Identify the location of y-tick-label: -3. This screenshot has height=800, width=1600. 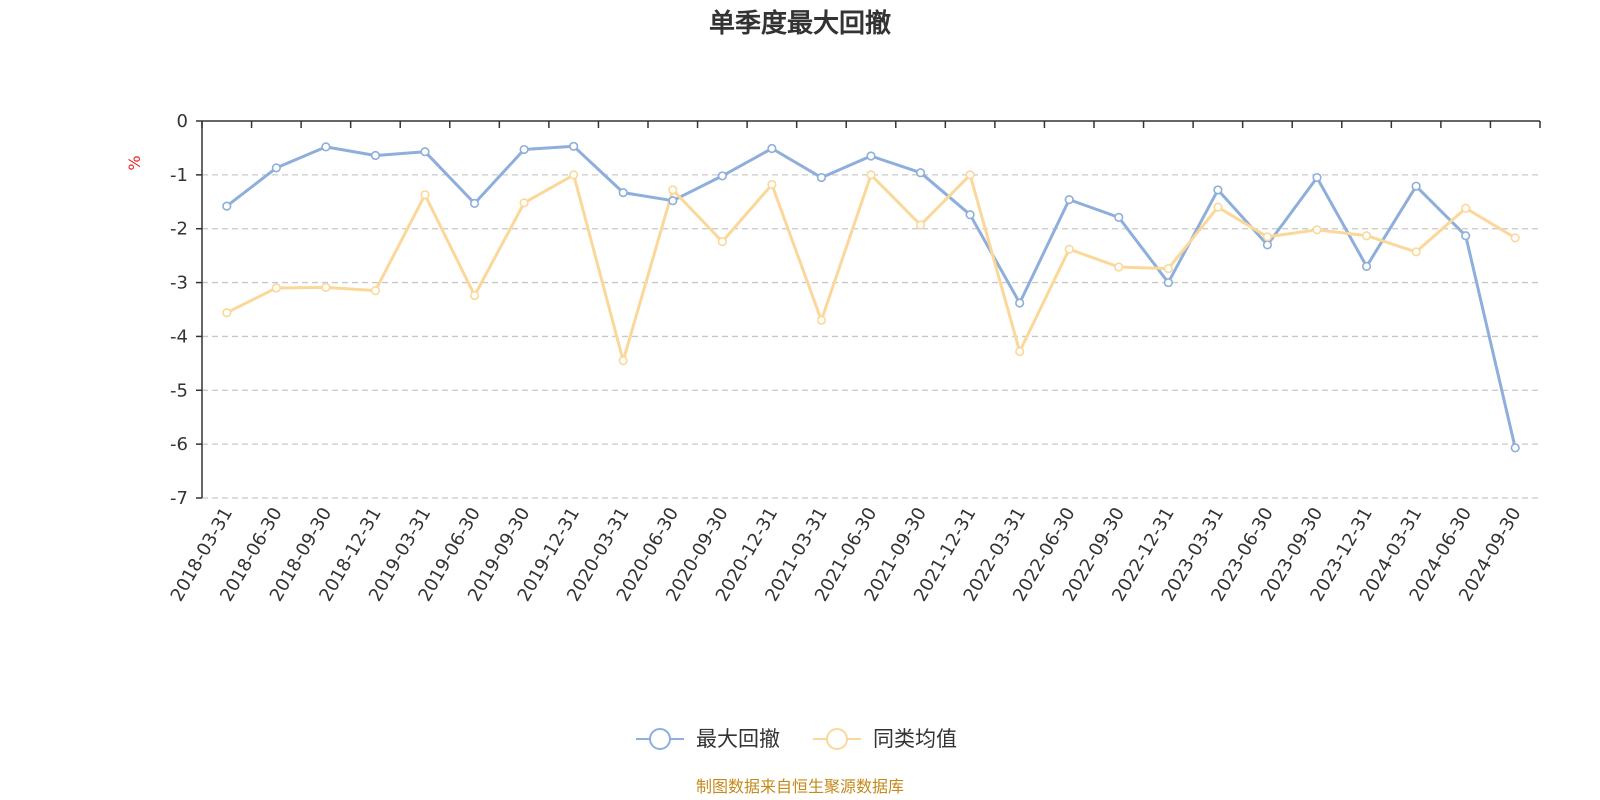
(179, 283).